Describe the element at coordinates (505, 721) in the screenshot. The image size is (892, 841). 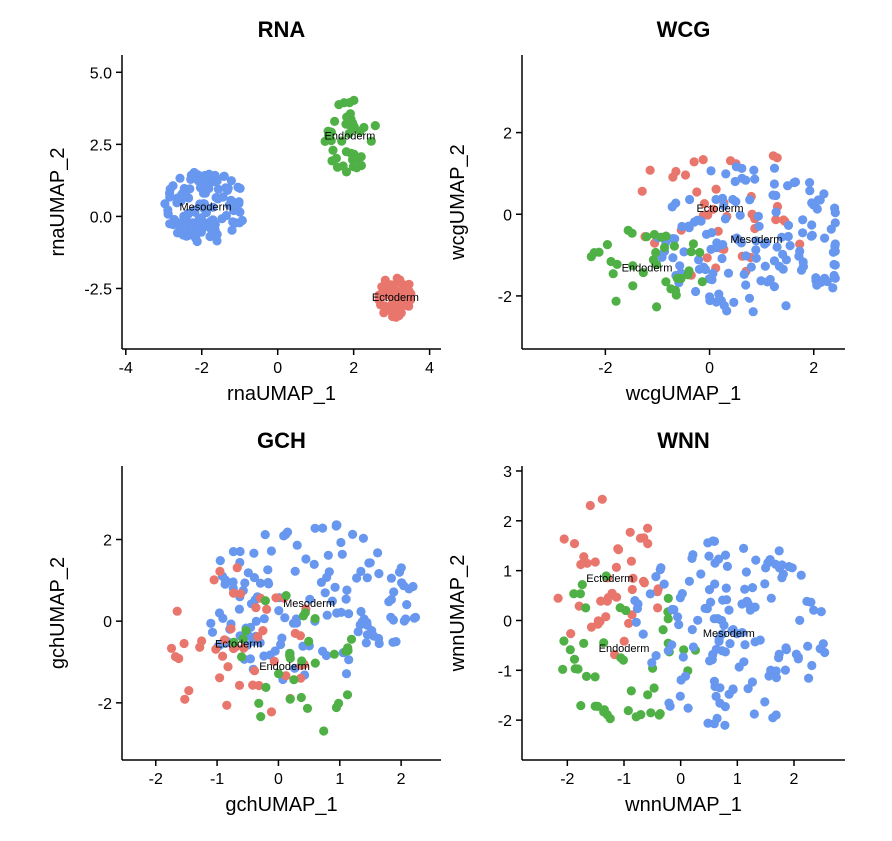
I see `y-tick-label: -2` at that location.